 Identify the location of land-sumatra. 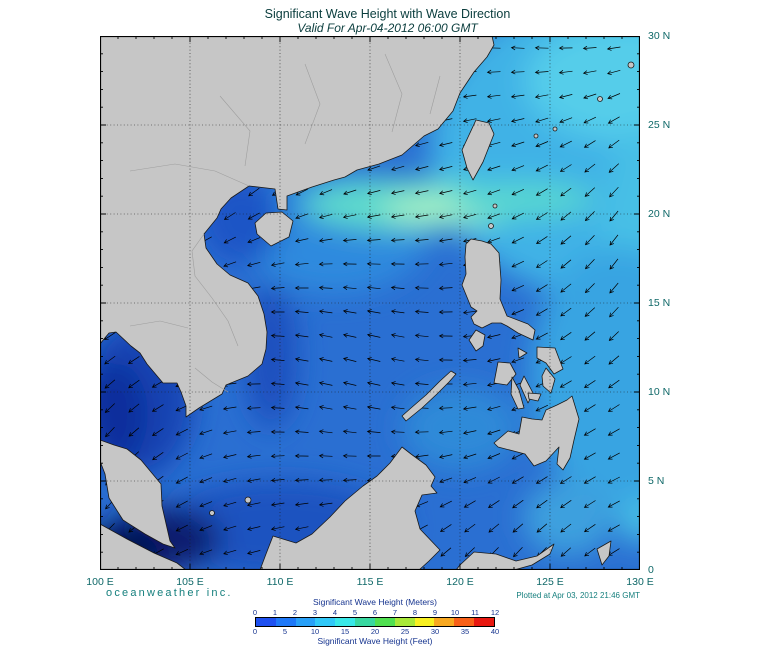
(143, 546).